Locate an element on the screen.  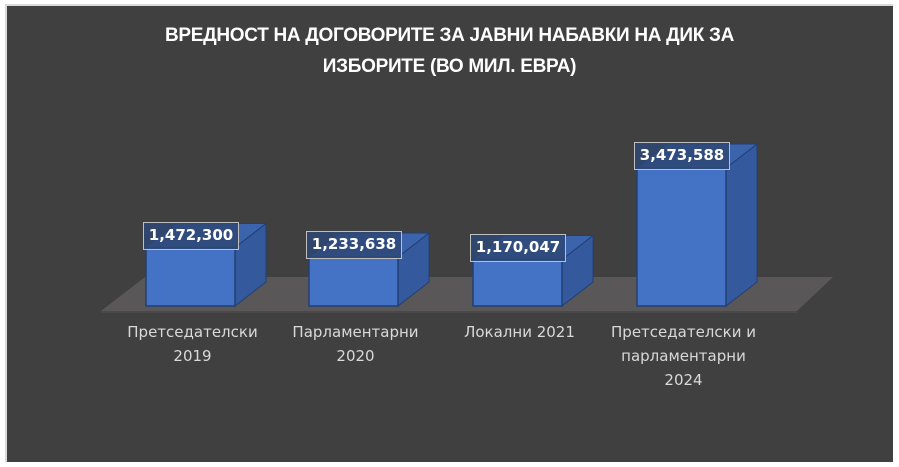
category-label-line: Локални 2021 is located at coordinates (519, 332).